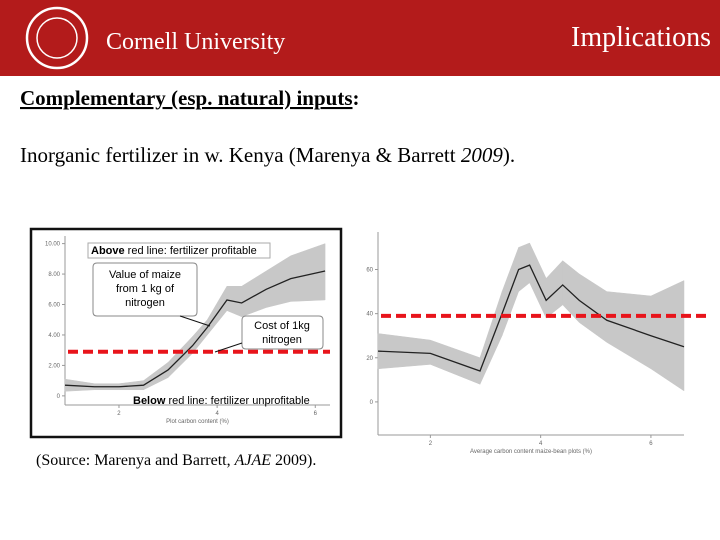  I want to click on text-year: 2009, so click(482, 155).